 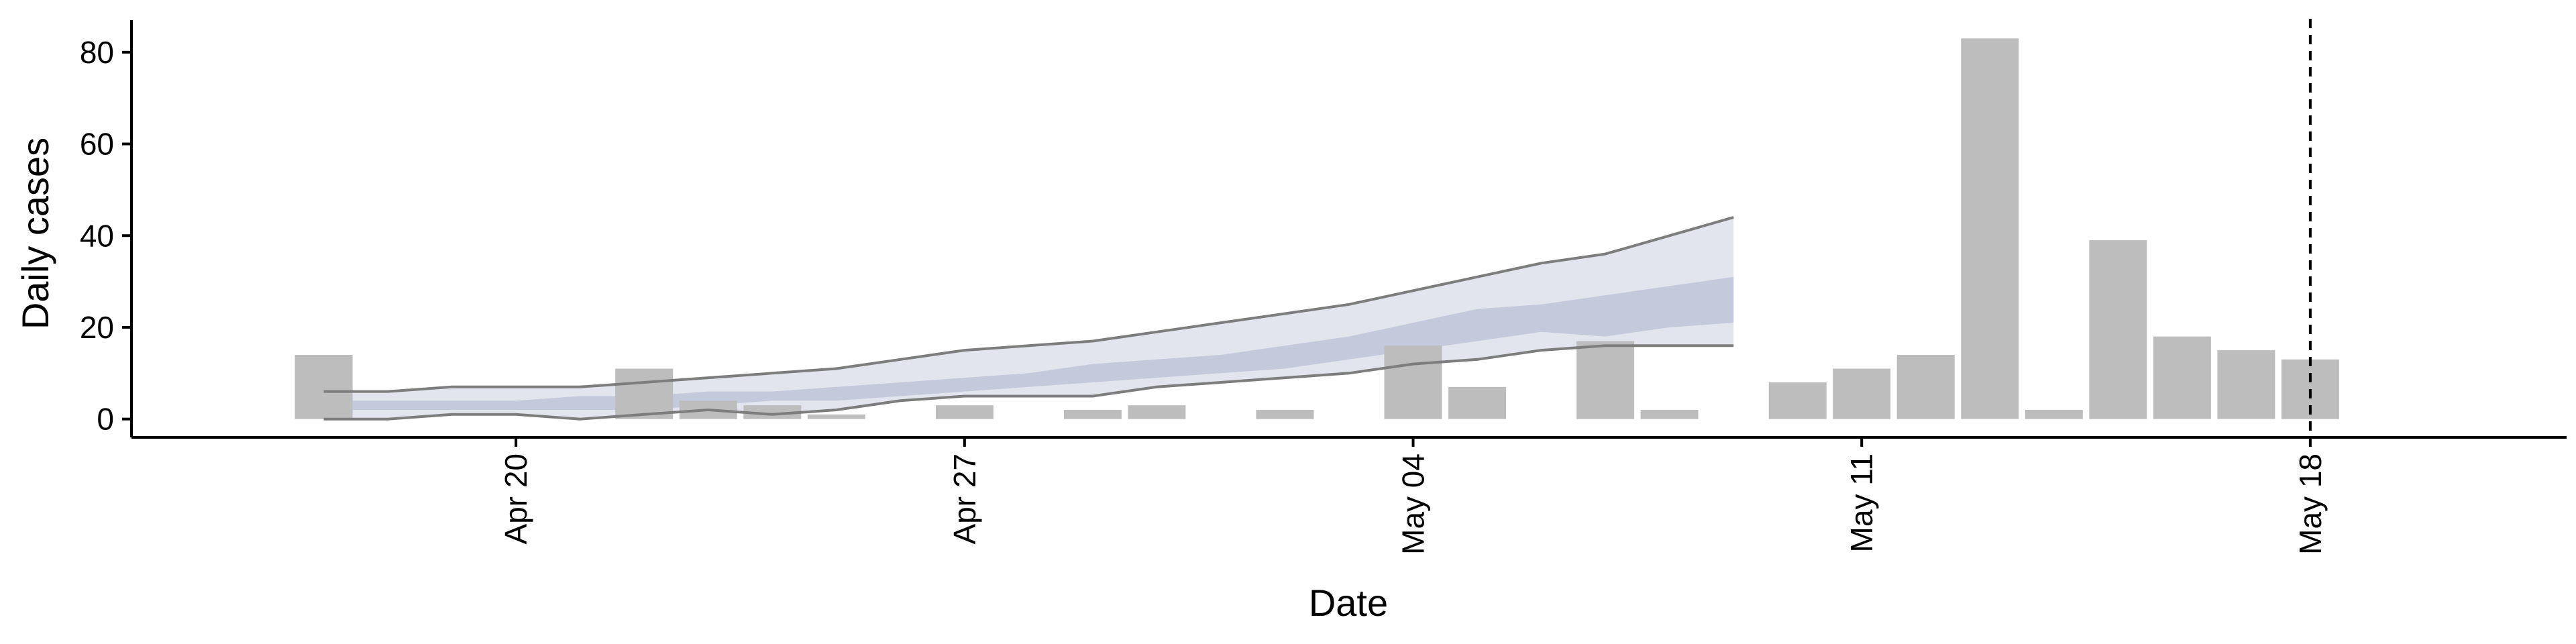 I want to click on y-axis-ticks: 0 20 40 60 80, so click(x=105, y=236).